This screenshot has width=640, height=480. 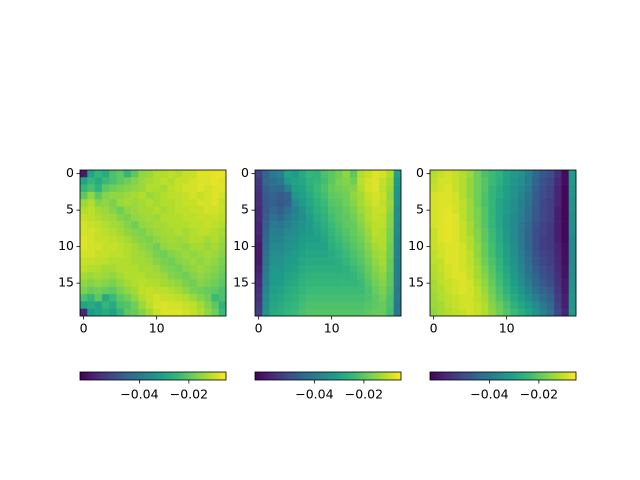 What do you see at coordinates (328, 243) in the screenshot?
I see `axes-frame` at bounding box center [328, 243].